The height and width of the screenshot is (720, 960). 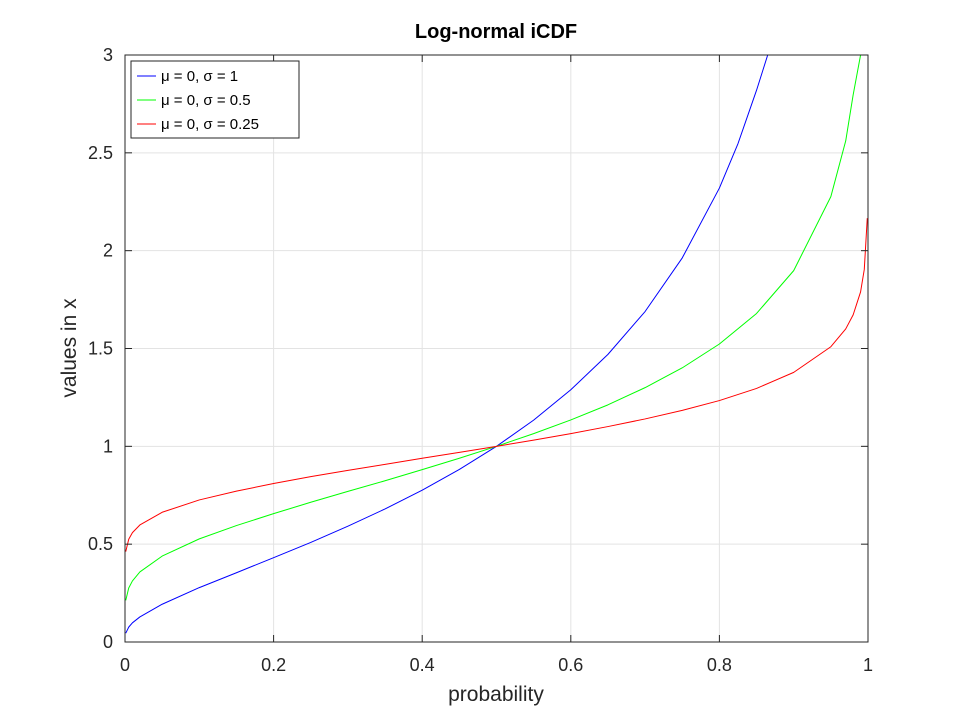 I want to click on legend-label-1: μ = 0, σ = 1, so click(x=199, y=76).